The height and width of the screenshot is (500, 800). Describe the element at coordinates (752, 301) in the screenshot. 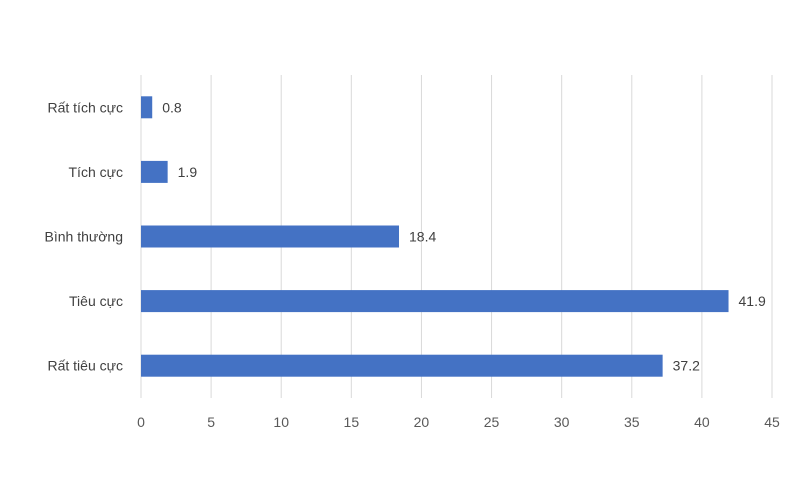

I see `bar-value-label: 41.9` at that location.